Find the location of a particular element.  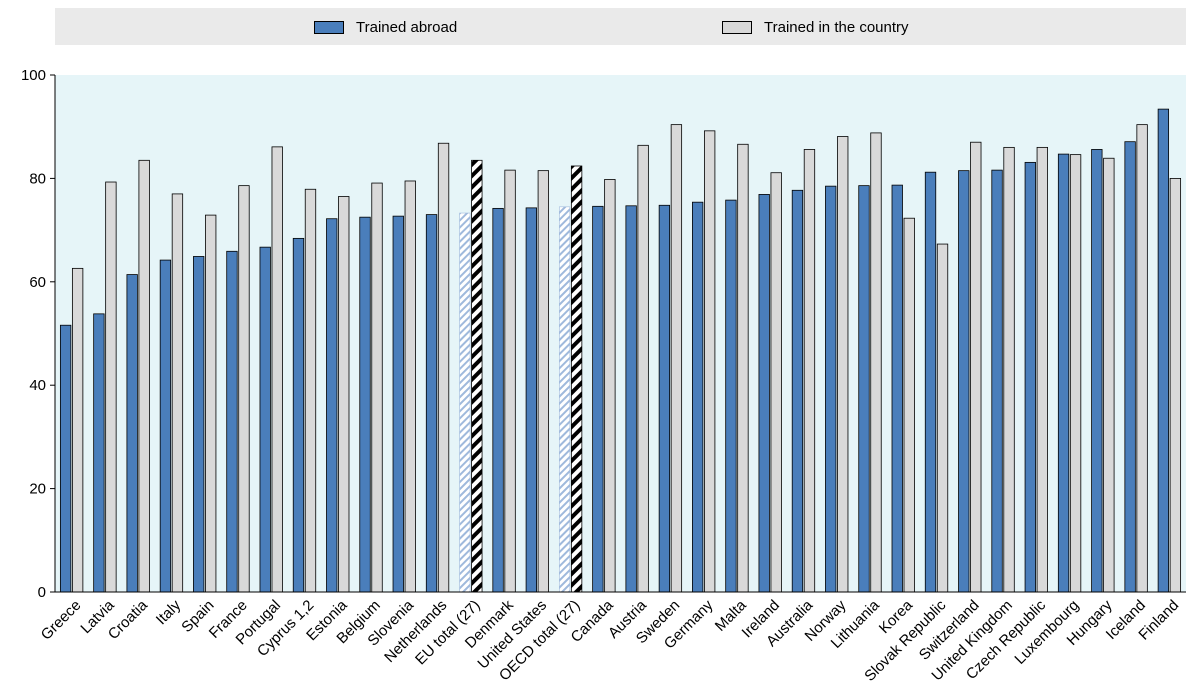

y-tick-labels: 0 20 40 60 80 100 is located at coordinates (33, 334).